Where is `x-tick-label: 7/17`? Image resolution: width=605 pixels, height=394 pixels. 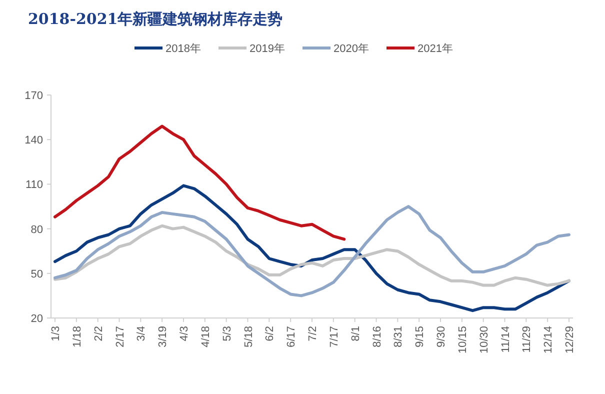 x-tick-label: 7/17 is located at coordinates (334, 337).